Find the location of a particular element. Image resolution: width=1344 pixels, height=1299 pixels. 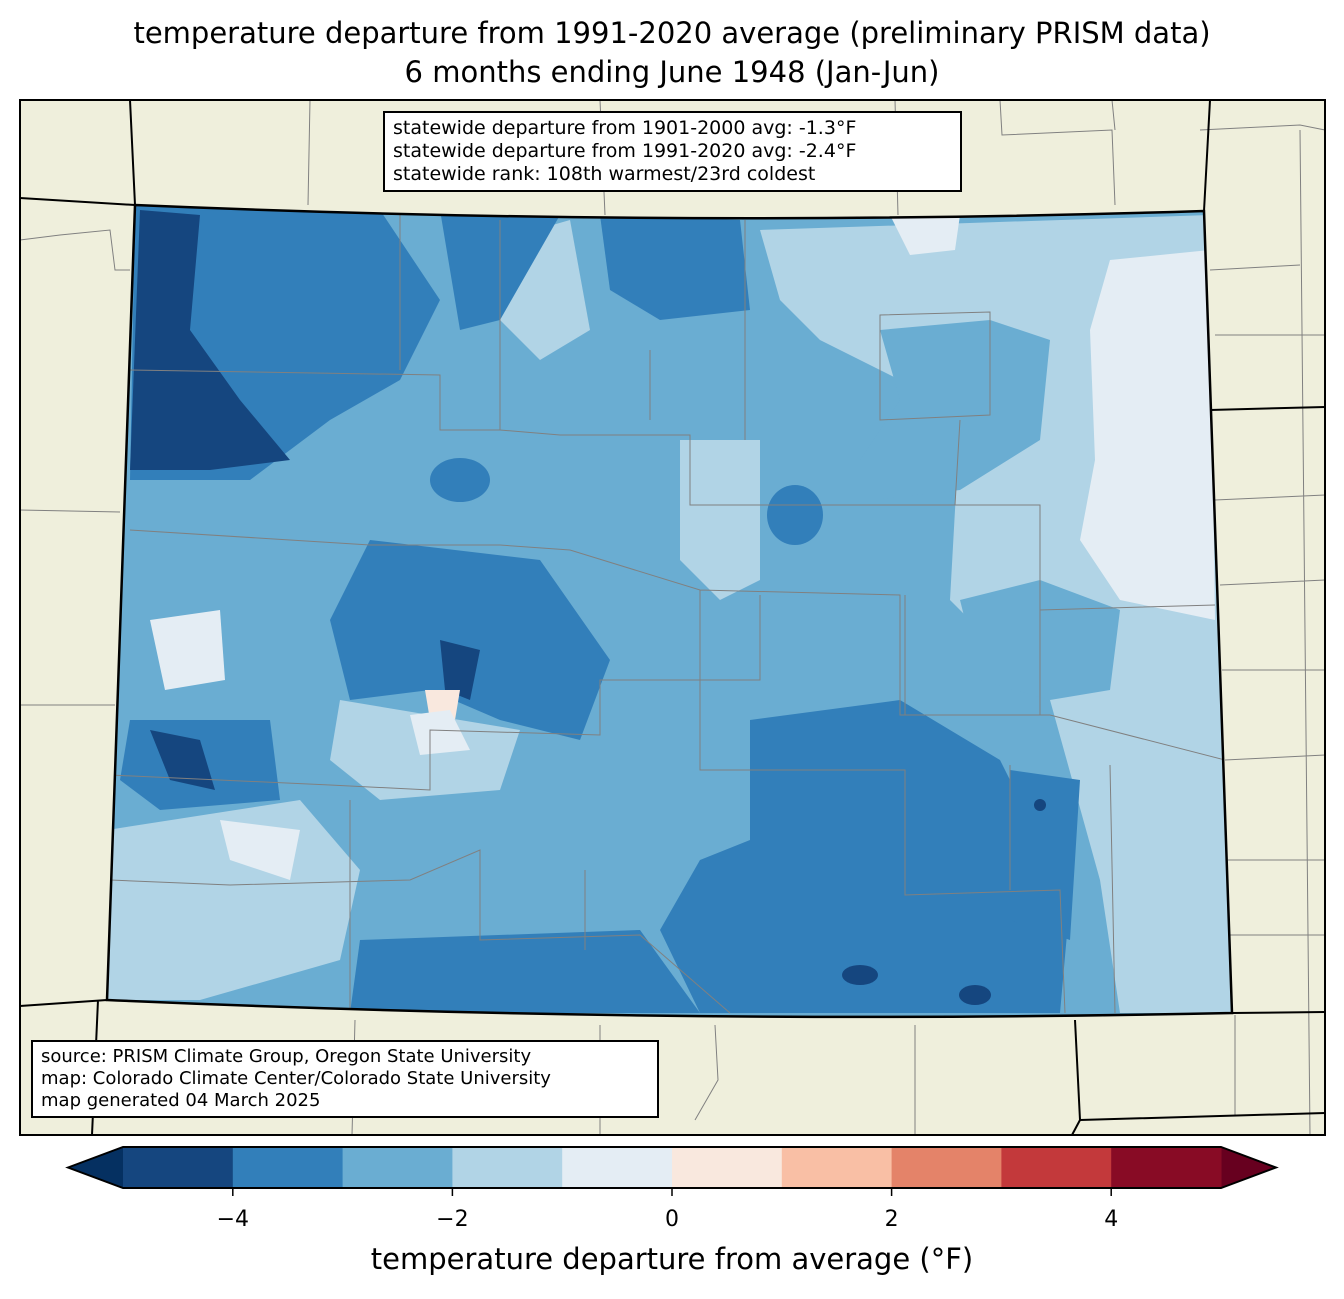

colorbar-under-arrow is located at coordinates (95, 1167).